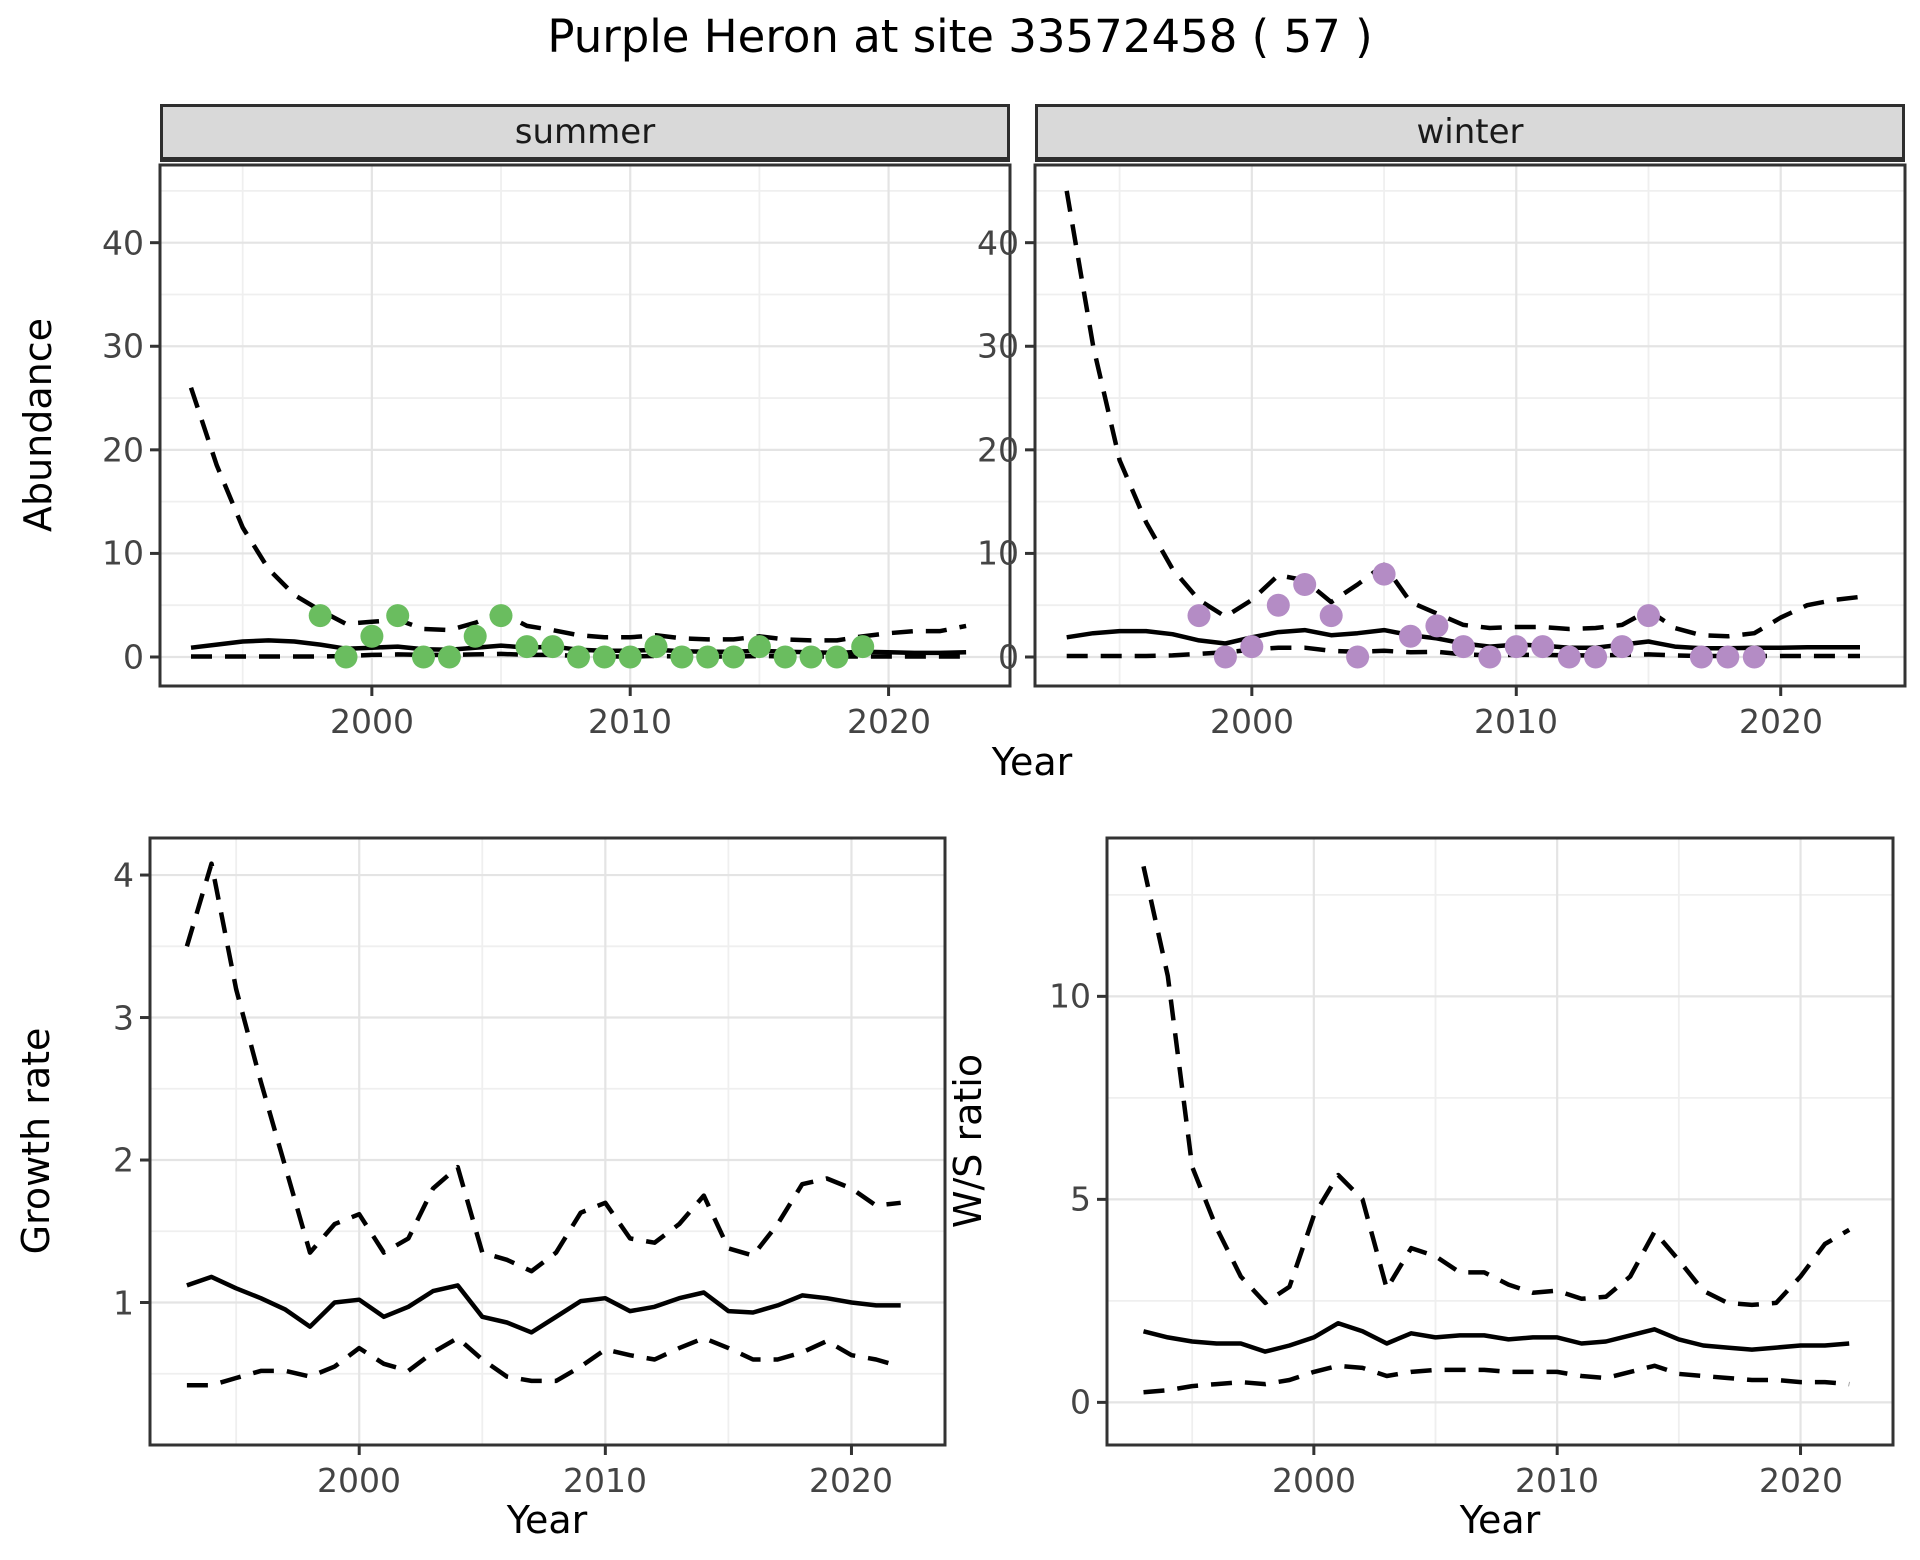 This screenshot has height=1560, width=1920. What do you see at coordinates (543, 1304) in the screenshot?
I see `growth-median-line` at bounding box center [543, 1304].